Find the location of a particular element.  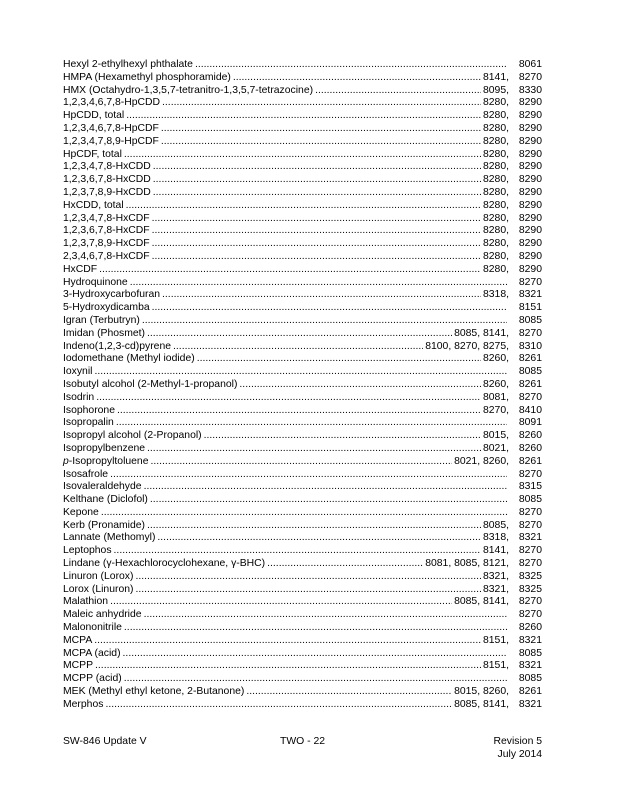

analyte-name: Isopropyl alcohol (2-Propanol) is located at coordinates (132, 436).